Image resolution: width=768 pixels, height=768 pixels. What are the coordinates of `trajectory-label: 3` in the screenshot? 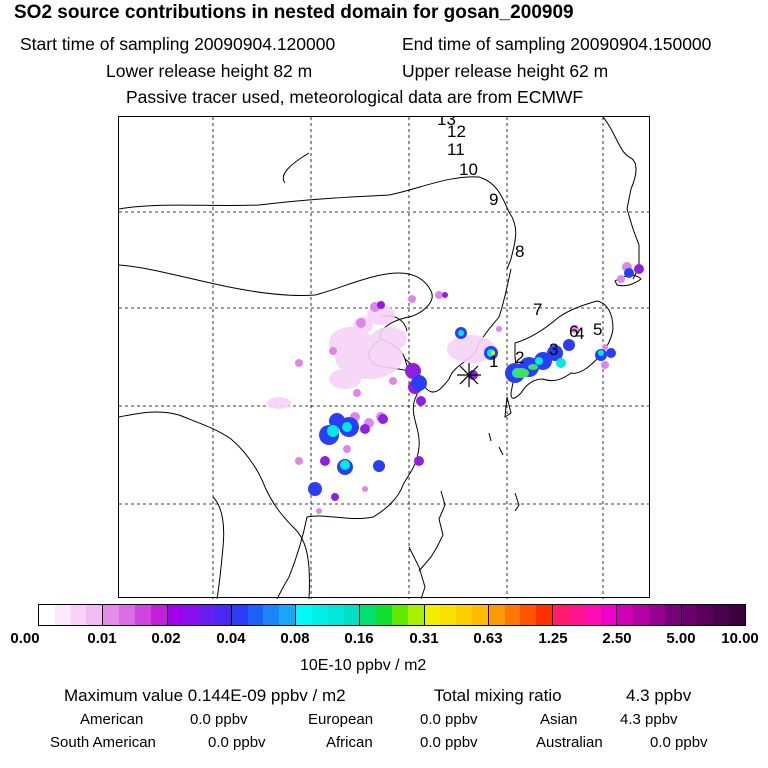 It's located at (553, 349).